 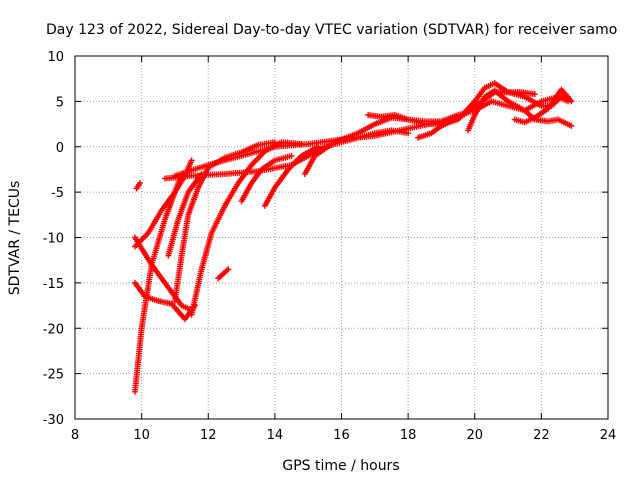 What do you see at coordinates (185, 214) in the screenshot?
I see `series-track-g` at bounding box center [185, 214].